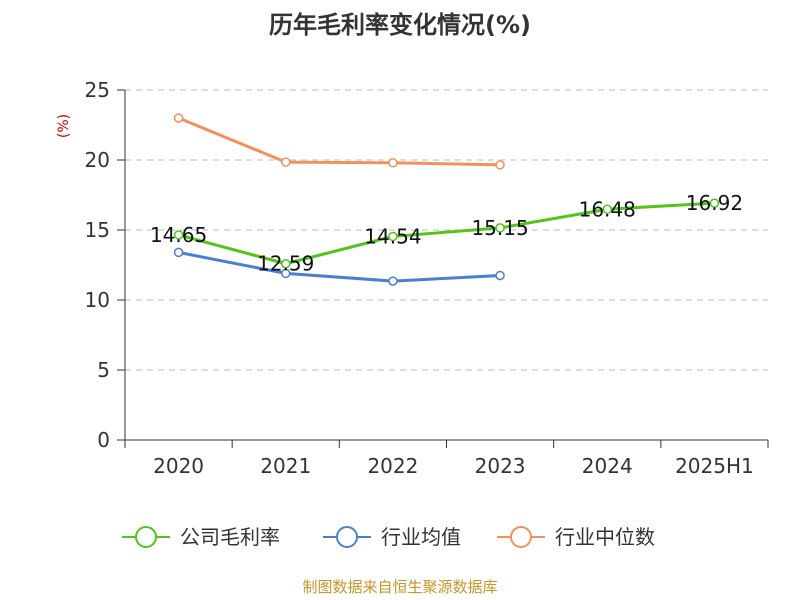 The height and width of the screenshot is (600, 800). Describe the element at coordinates (97, 160) in the screenshot. I see `y-tick-label: 20` at that location.